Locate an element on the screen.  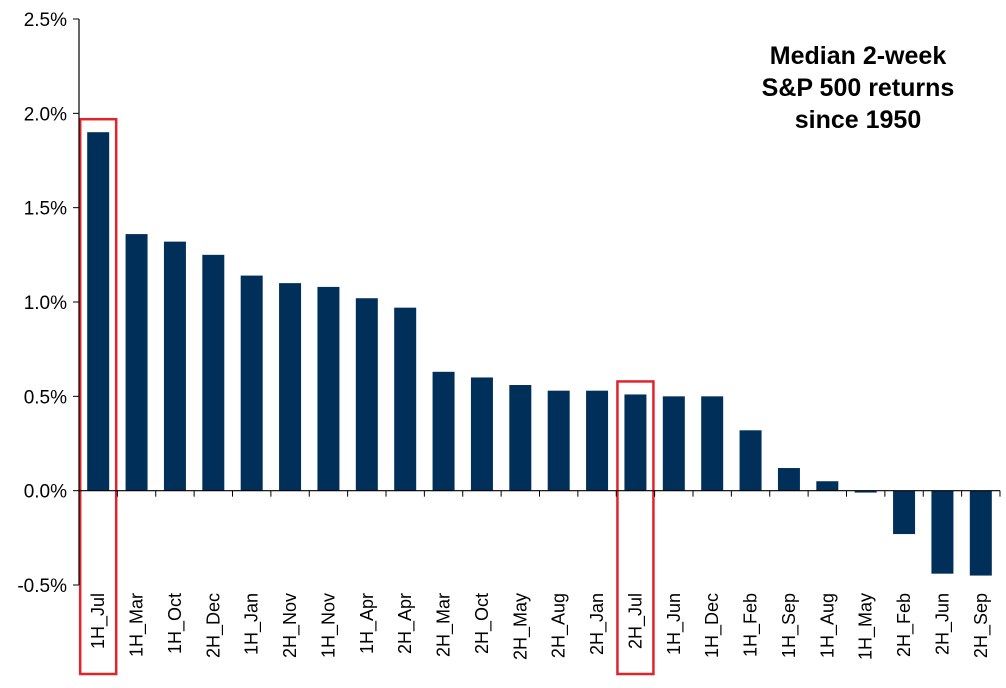
x-tick-label: 1H_Jun is located at coordinates (674, 624).